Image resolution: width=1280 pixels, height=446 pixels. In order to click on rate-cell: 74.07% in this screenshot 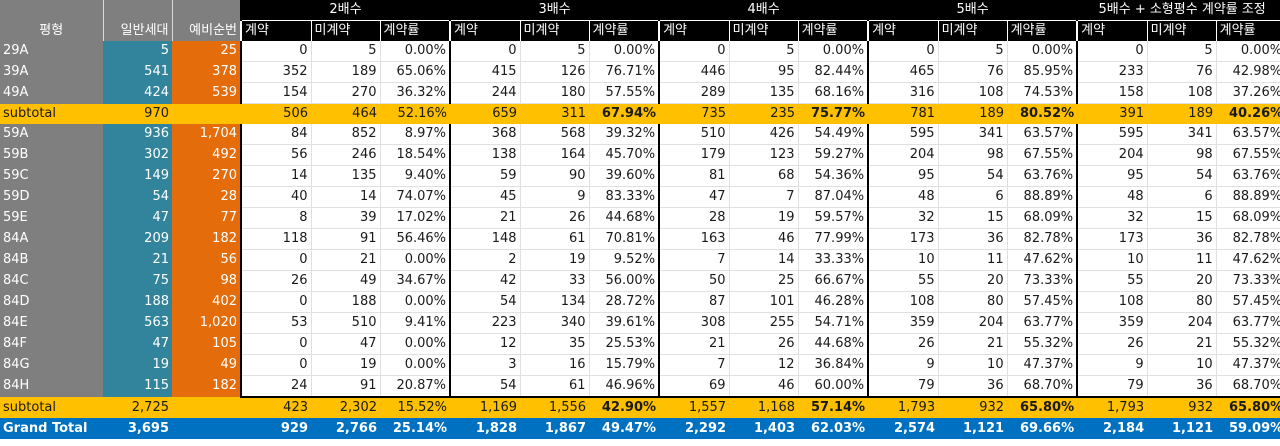, I will do `click(415, 197)`.